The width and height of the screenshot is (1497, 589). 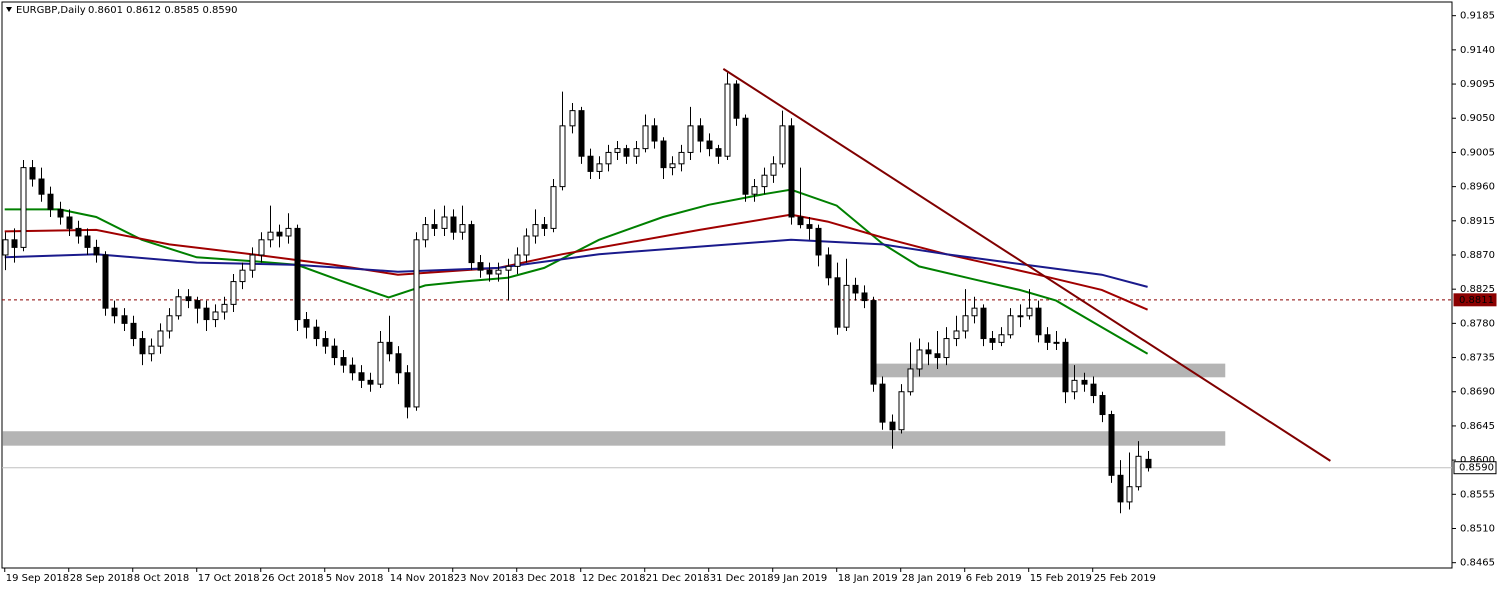 What do you see at coordinates (355, 578) in the screenshot?
I see `x-tick-label: 5 Nov 2018` at bounding box center [355, 578].